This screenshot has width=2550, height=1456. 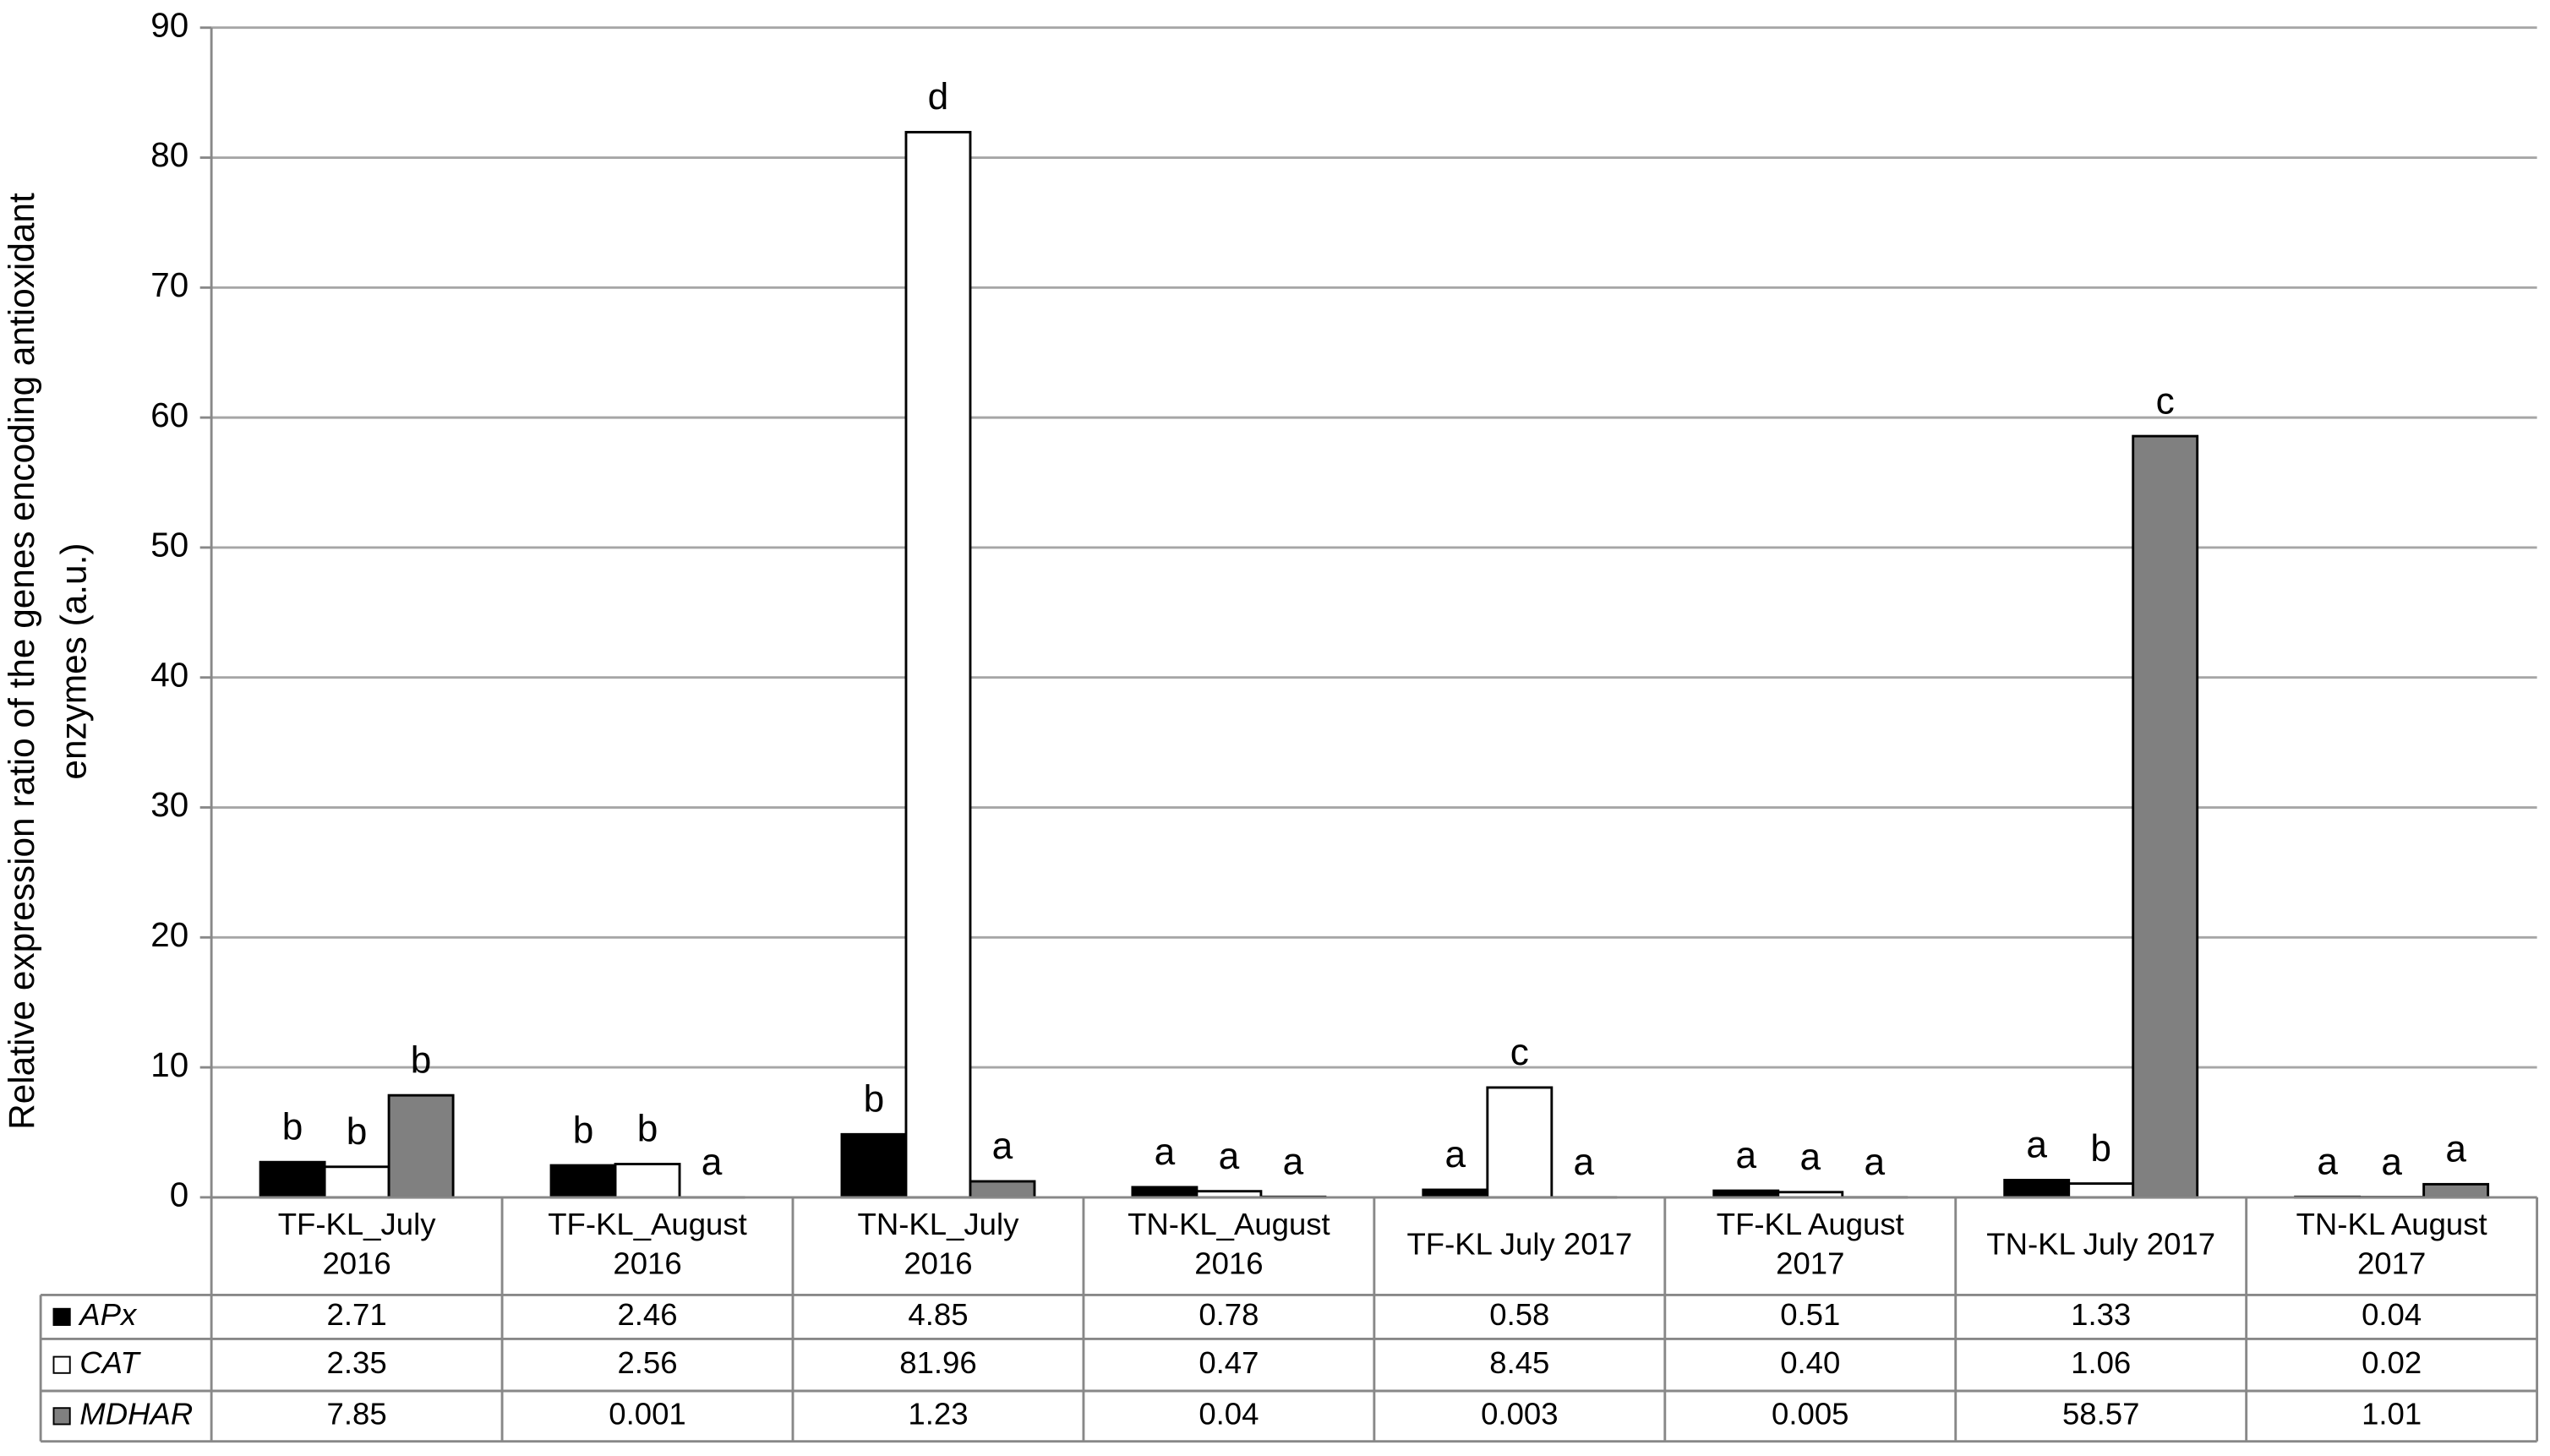 I want to click on table-value: 1.23, so click(x=938, y=1413).